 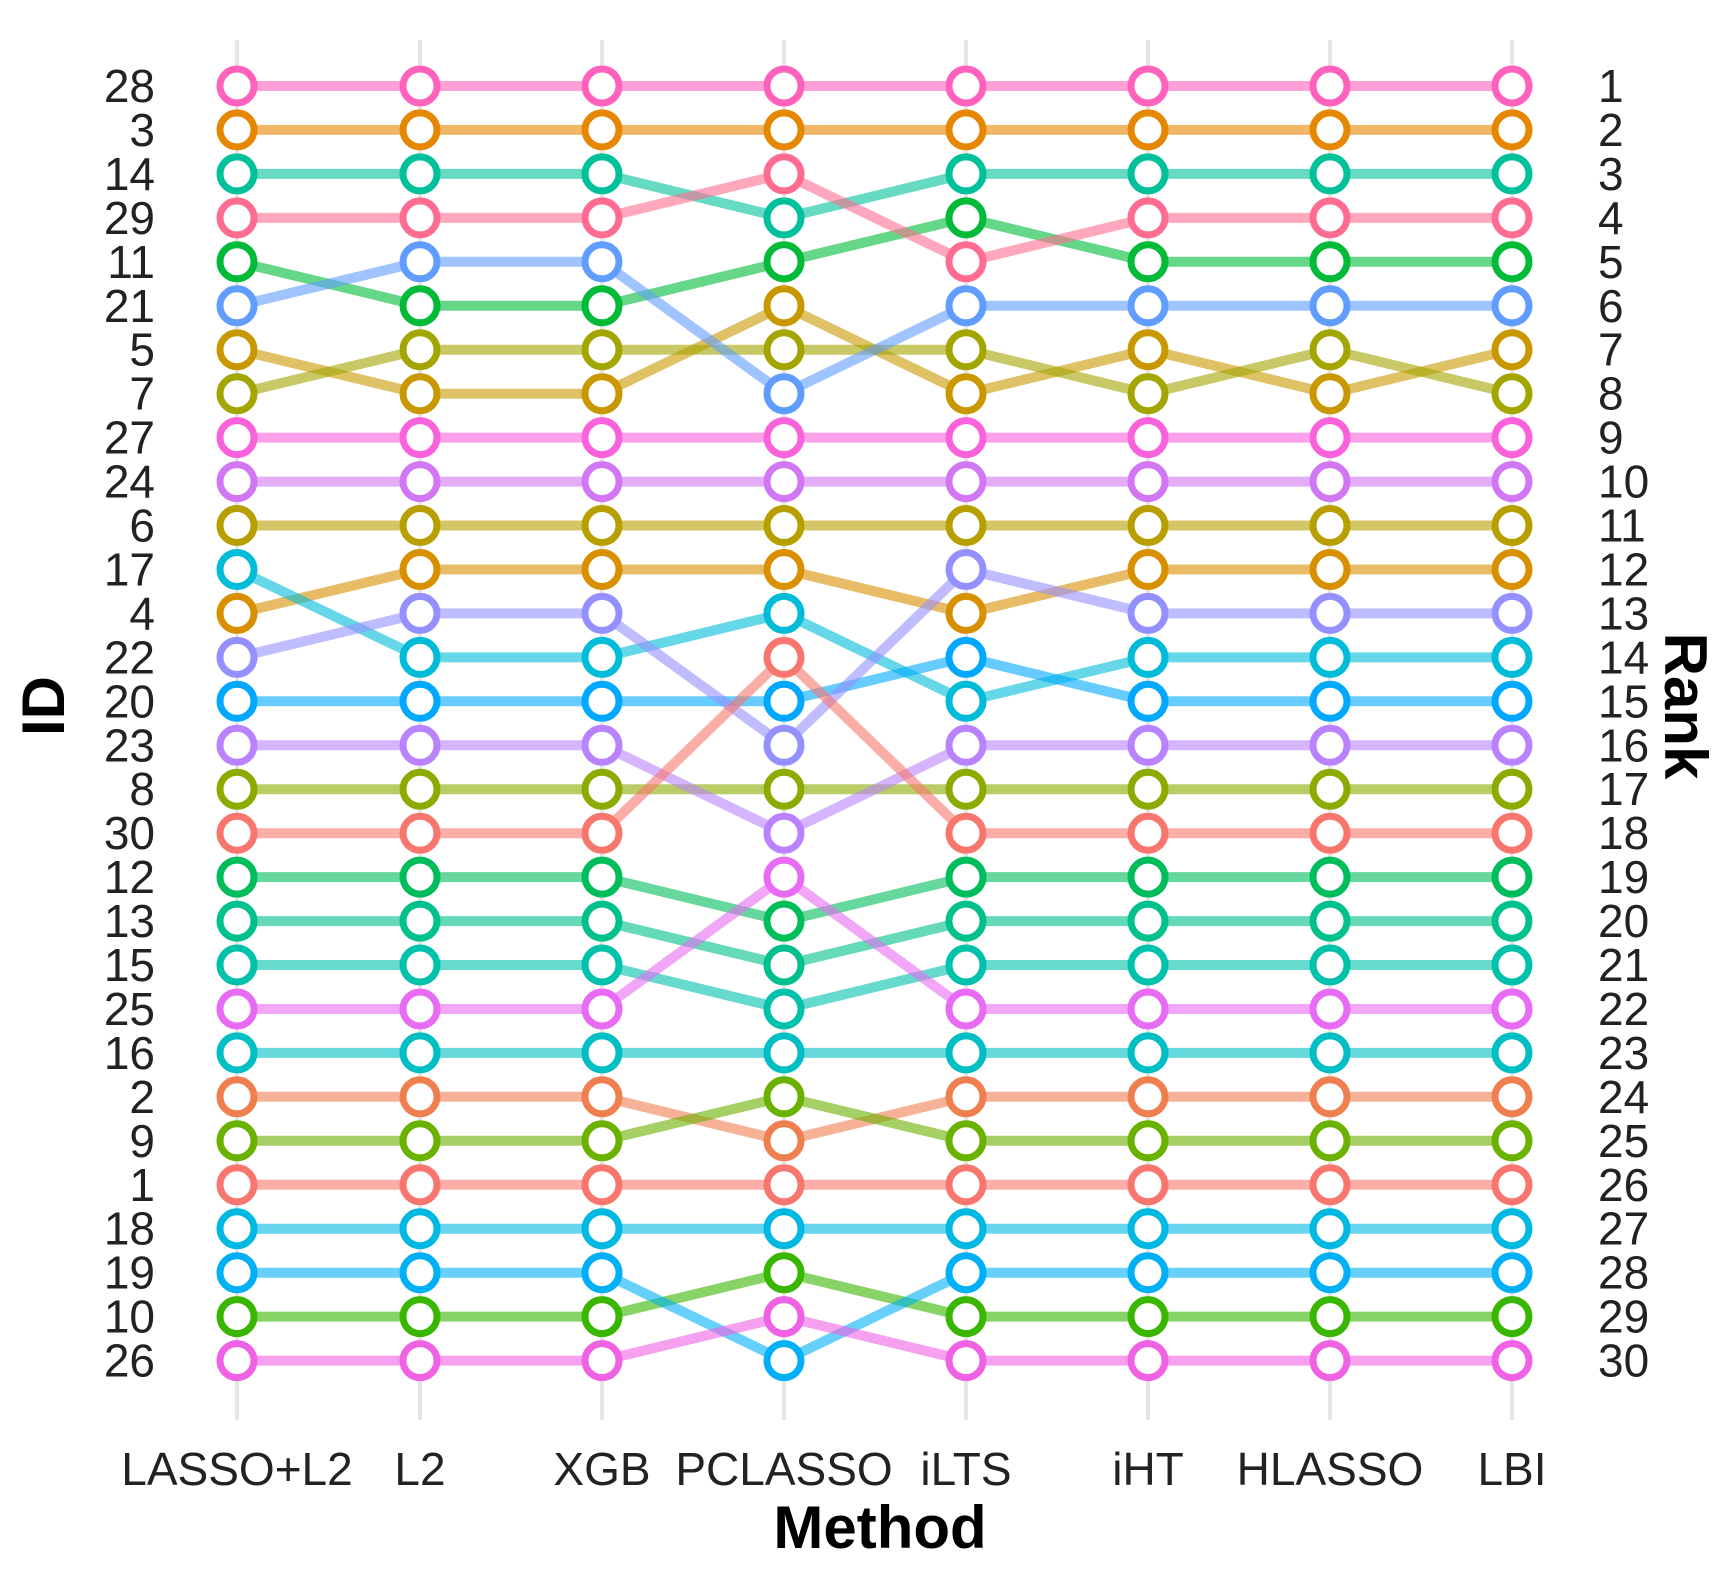 What do you see at coordinates (129, 1229) in the screenshot?
I see `id-tick-label: 18` at bounding box center [129, 1229].